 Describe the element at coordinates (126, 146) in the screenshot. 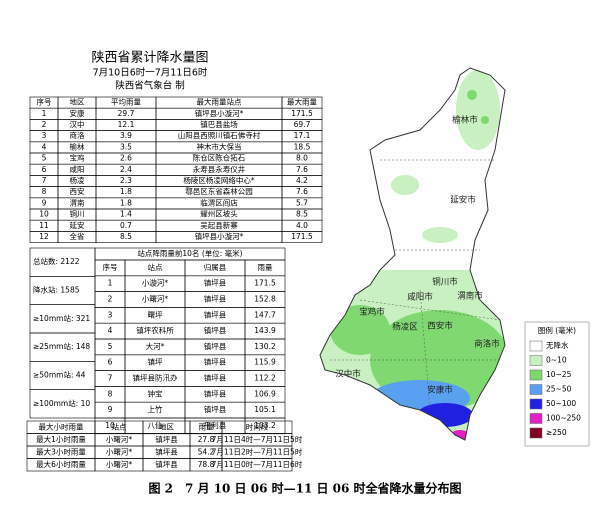

I see `table-cell: 3.5` at that location.